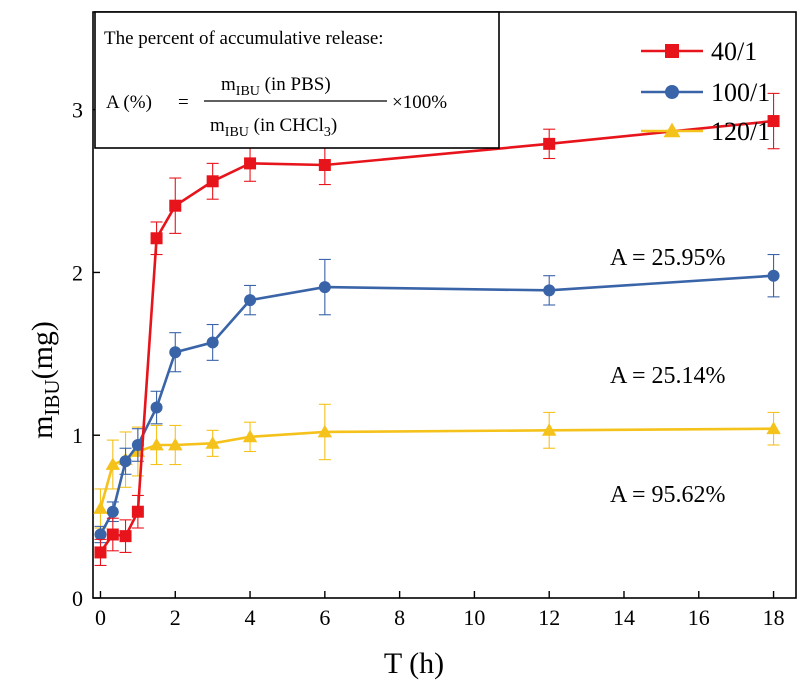 The width and height of the screenshot is (807, 688). I want to click on x-tick-label: 6, so click(324, 617).